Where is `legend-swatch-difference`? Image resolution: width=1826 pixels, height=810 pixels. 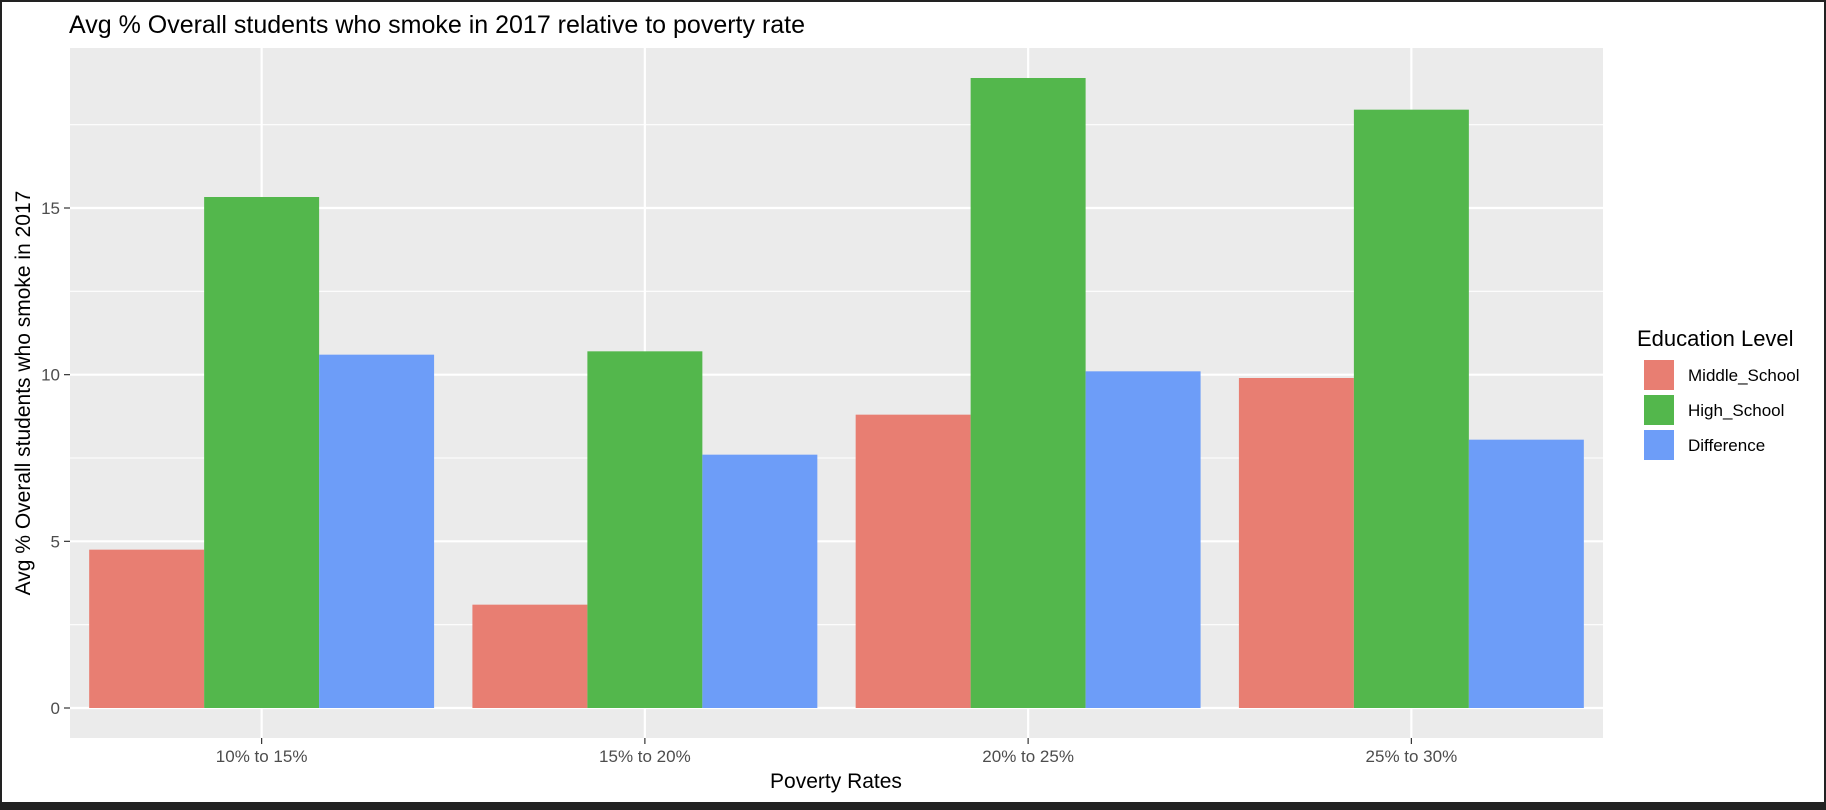
legend-swatch-difference is located at coordinates (1659, 445).